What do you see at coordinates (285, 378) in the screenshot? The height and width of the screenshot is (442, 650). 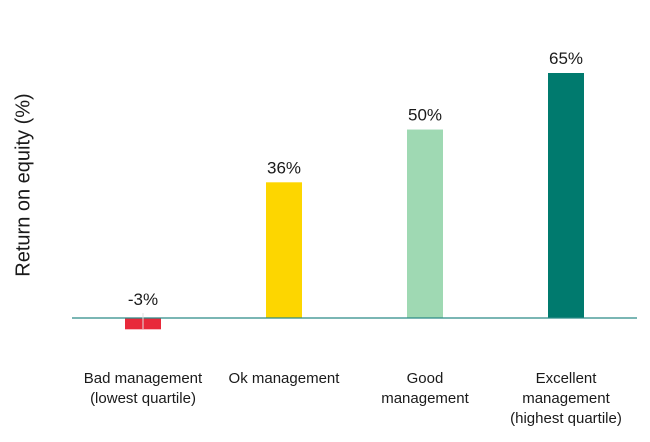 I see `category-label-ok-management: Ok management` at bounding box center [285, 378].